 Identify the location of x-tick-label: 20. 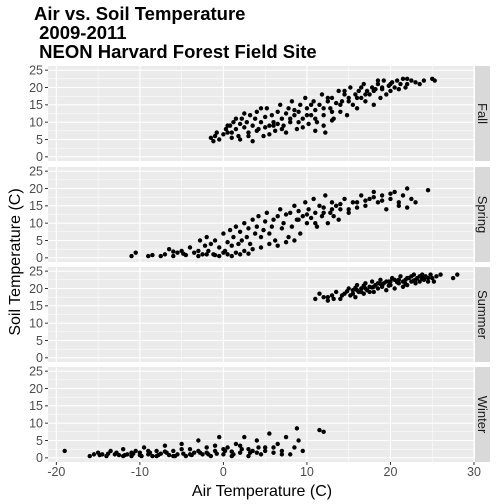
(391, 472).